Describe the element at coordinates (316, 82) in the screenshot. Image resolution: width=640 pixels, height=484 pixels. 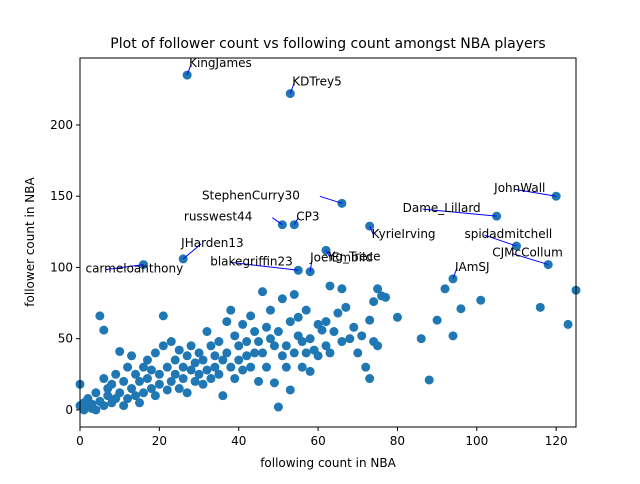
I see `annotation-label: KDTrey5` at that location.